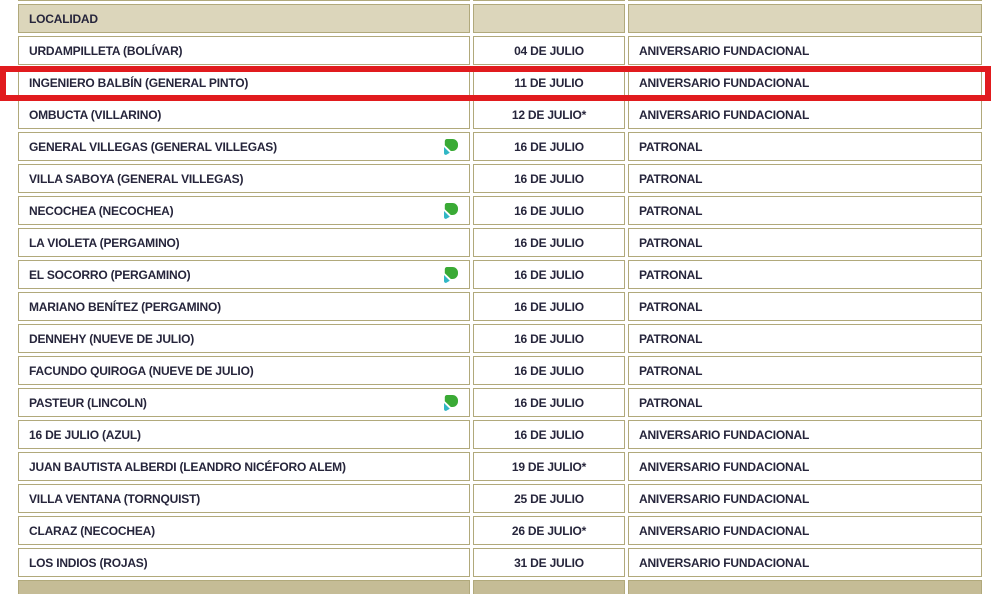 Image resolution: width=1000 pixels, height=594 pixels. I want to click on localidad-label: NECOCHEA (NECOCHEA), so click(101, 210).